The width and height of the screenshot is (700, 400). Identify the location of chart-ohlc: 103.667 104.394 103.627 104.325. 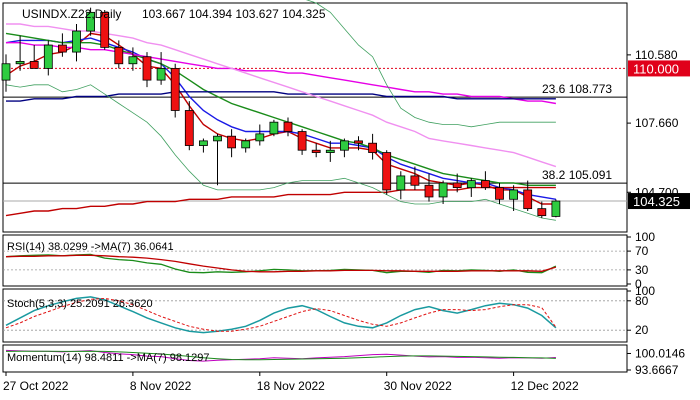
(234, 14).